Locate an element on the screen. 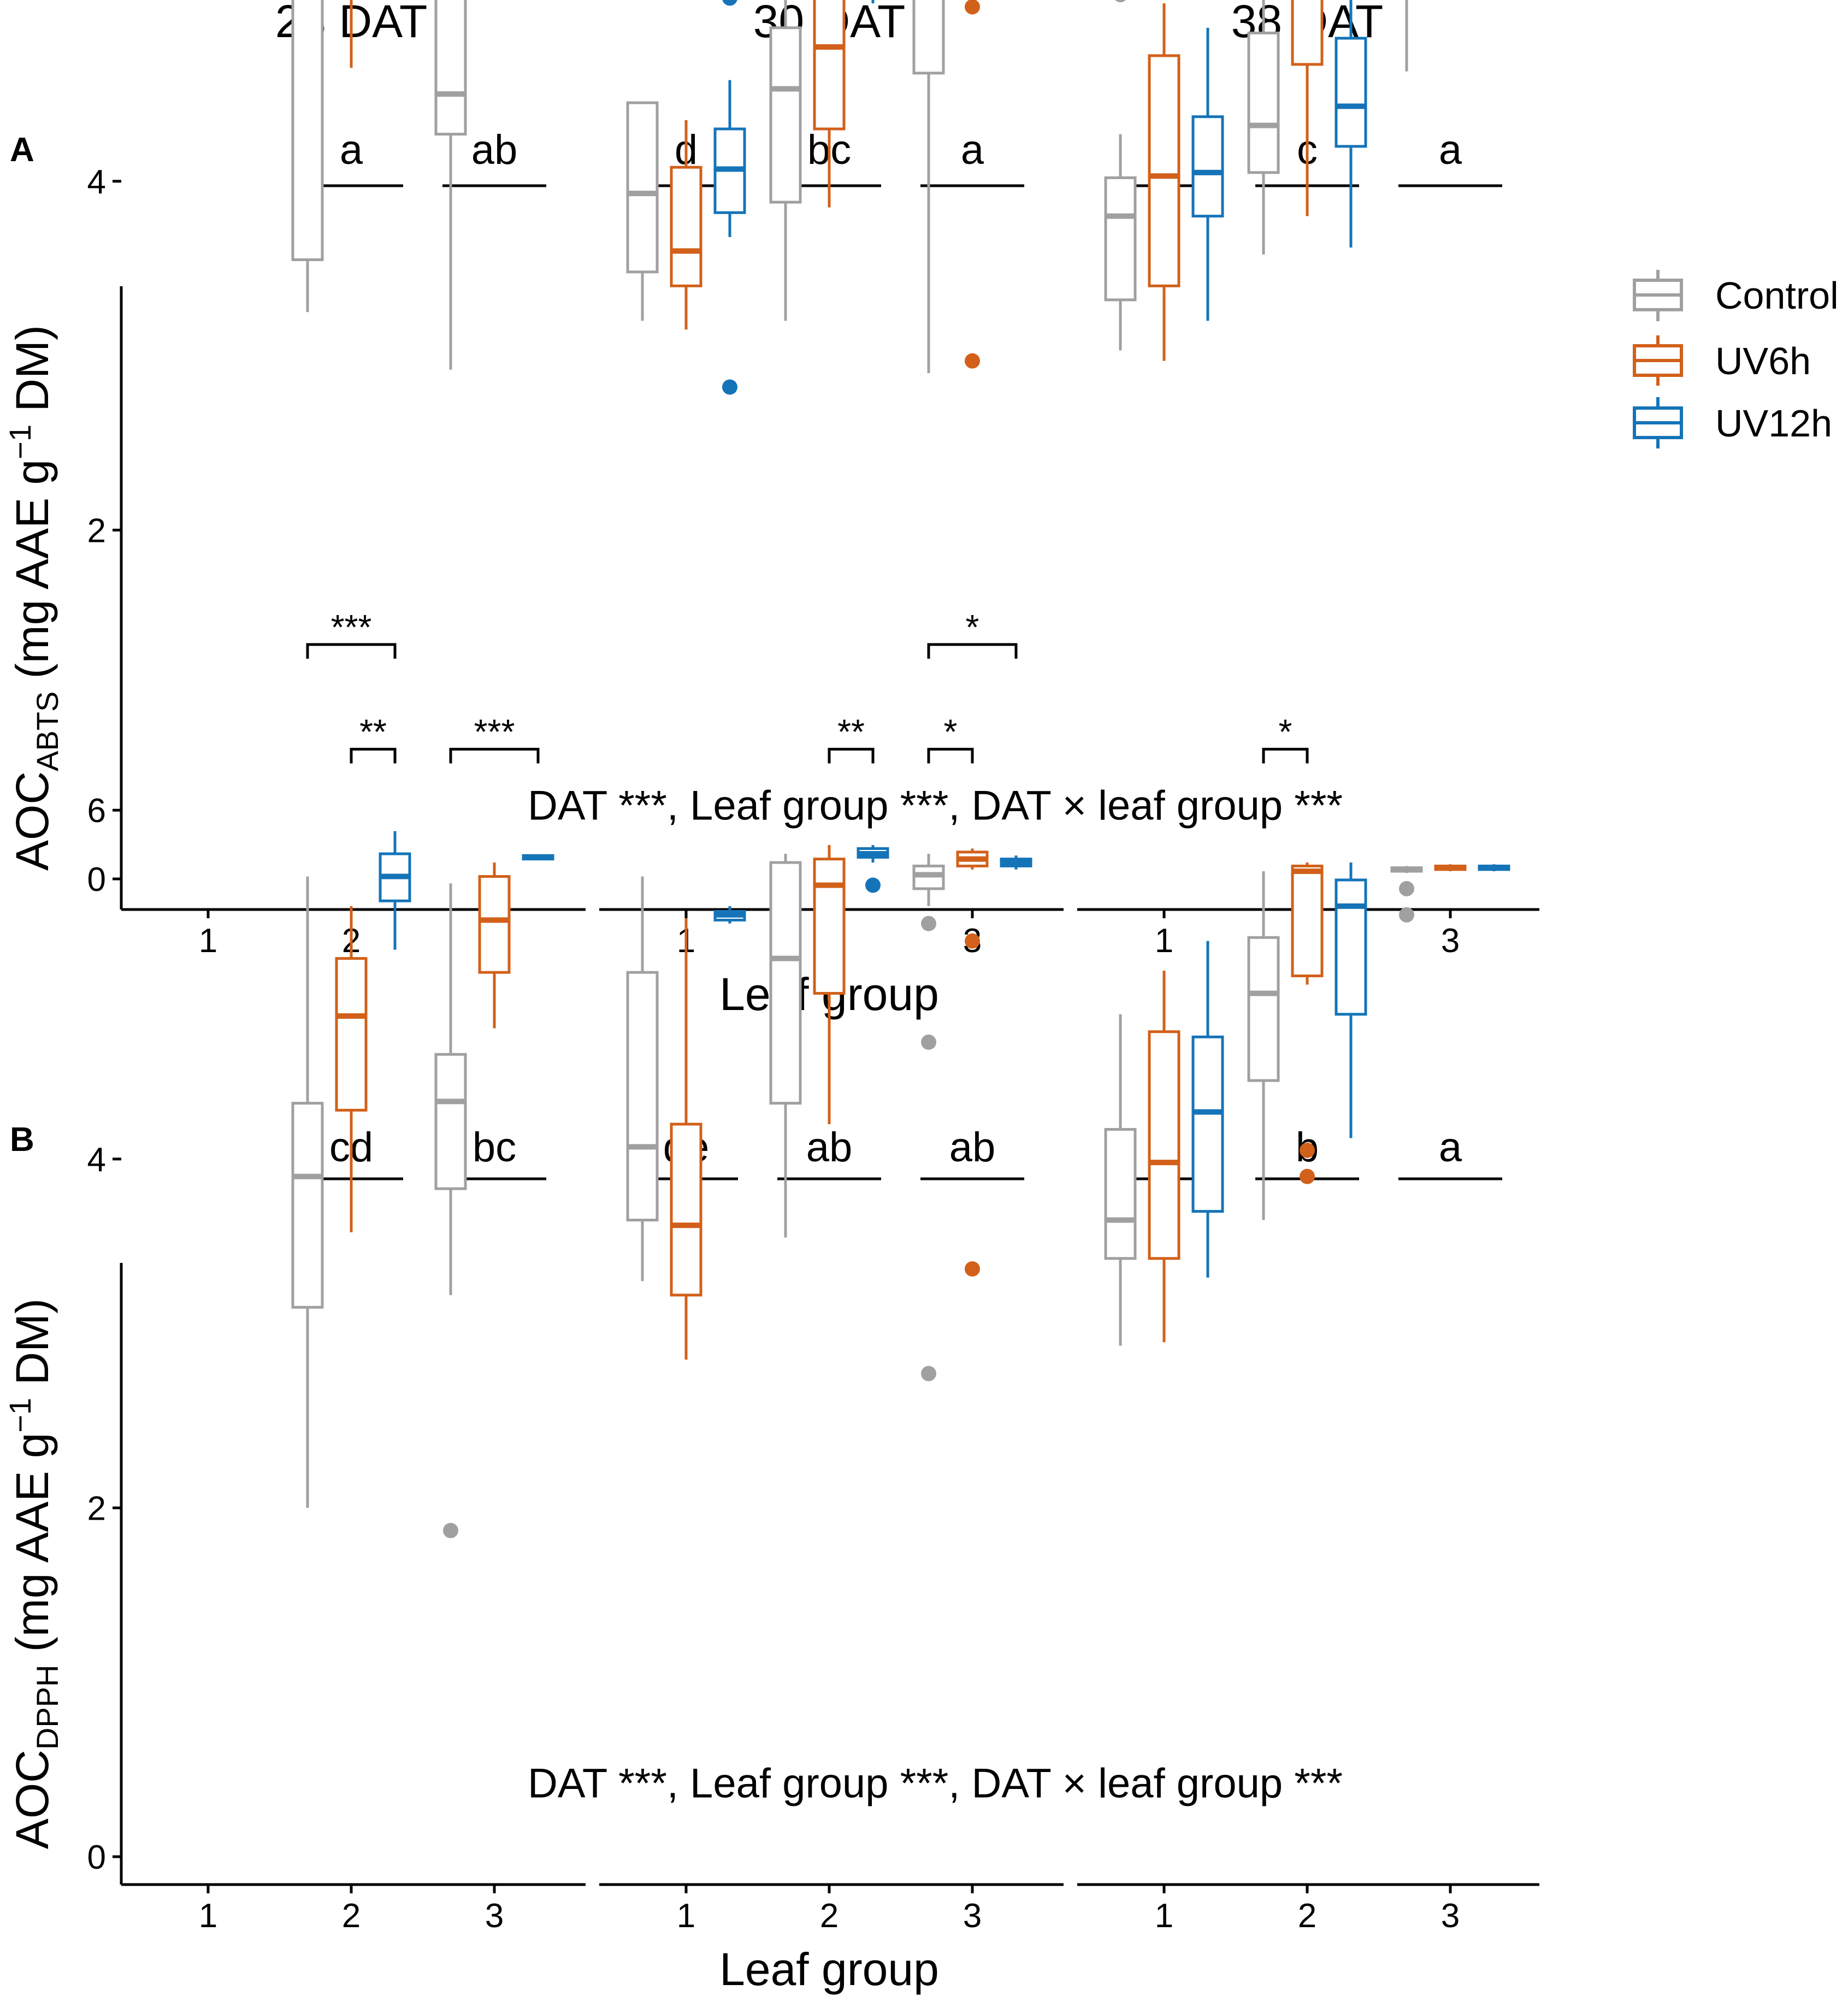 The image size is (1848, 2002). y-axis-title-sub: ABTS is located at coordinates (47, 731).